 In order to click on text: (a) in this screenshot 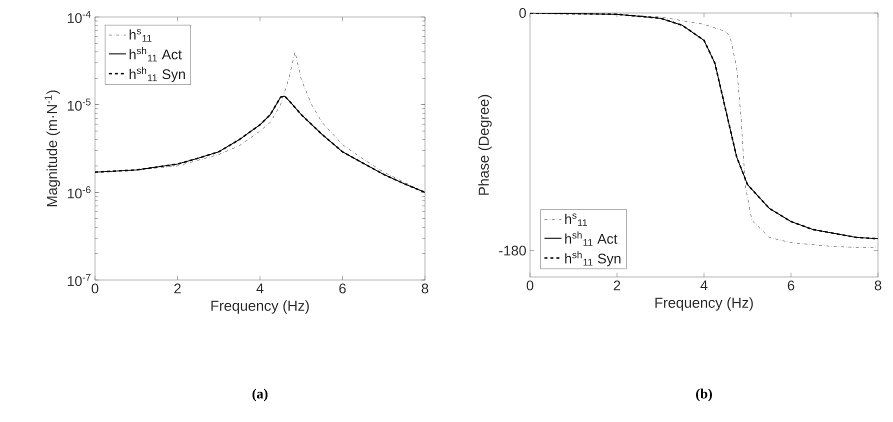, I will do `click(260, 395)`.